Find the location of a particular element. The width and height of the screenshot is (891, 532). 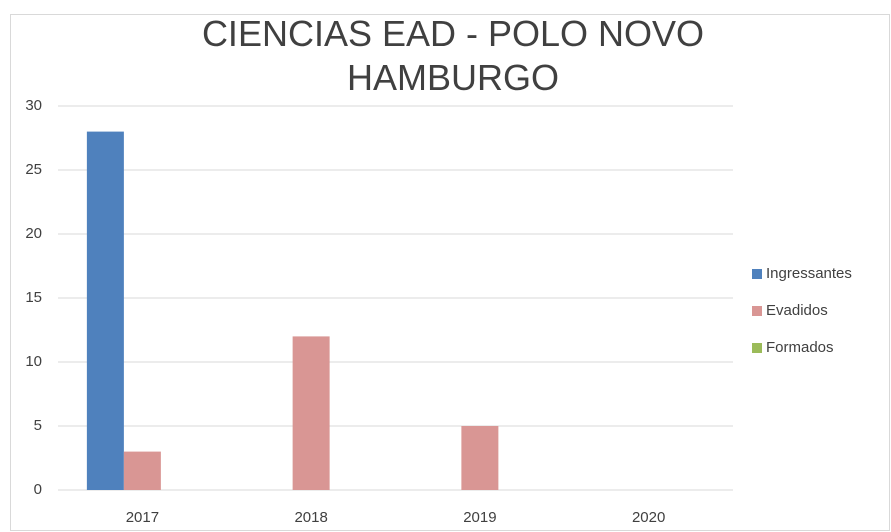

chart-title: CIENCIAS EAD - POLO NOVO HAMBURGO is located at coordinates (453, 55).